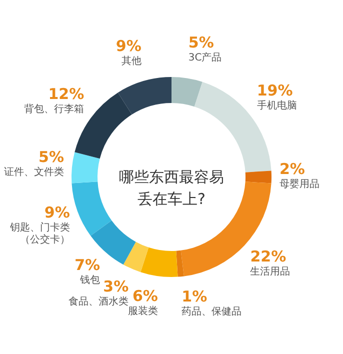 The height and width of the screenshot is (354, 343). Describe the element at coordinates (145, 295) in the screenshot. I see `data-label: 6%` at that location.